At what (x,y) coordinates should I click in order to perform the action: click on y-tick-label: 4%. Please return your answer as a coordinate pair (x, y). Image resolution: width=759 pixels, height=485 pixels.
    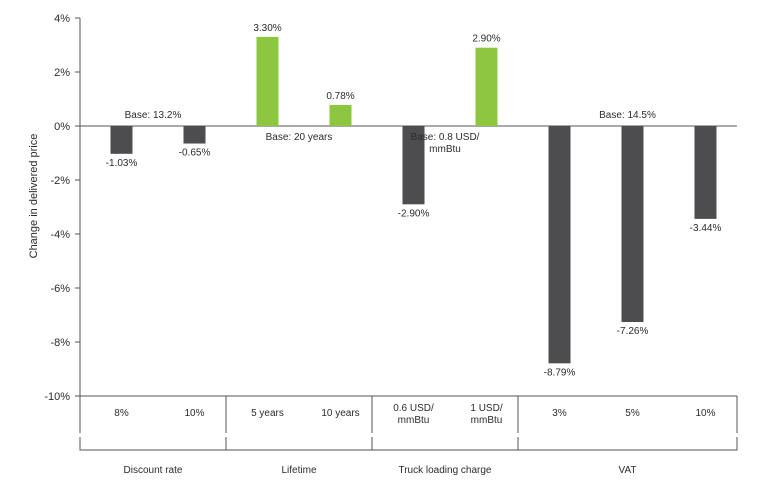
    Looking at the image, I should click on (62, 19).